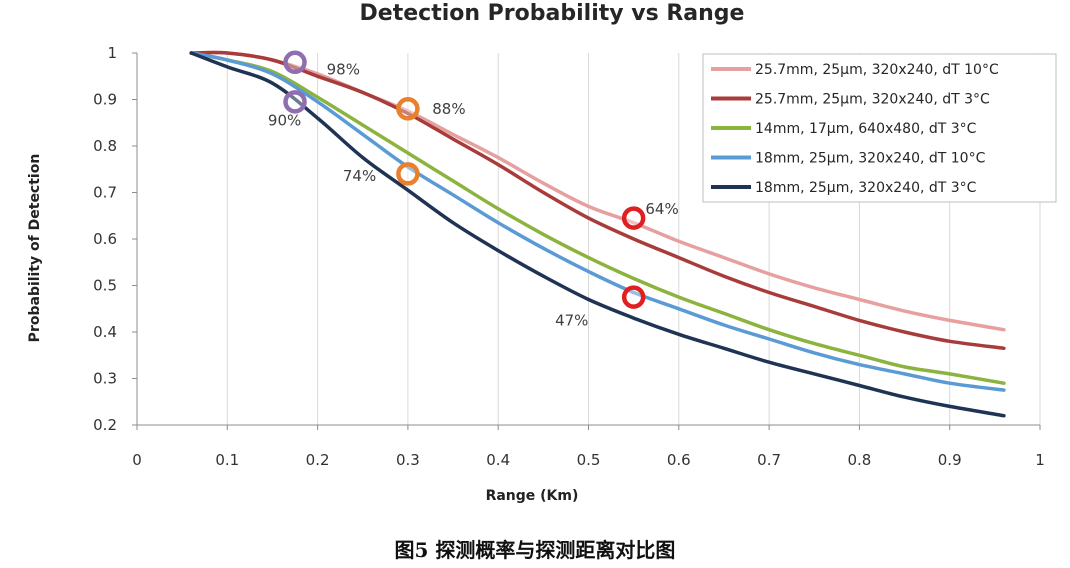 This screenshot has width=1070, height=568. I want to click on x-tick-label: 0.2, so click(318, 460).